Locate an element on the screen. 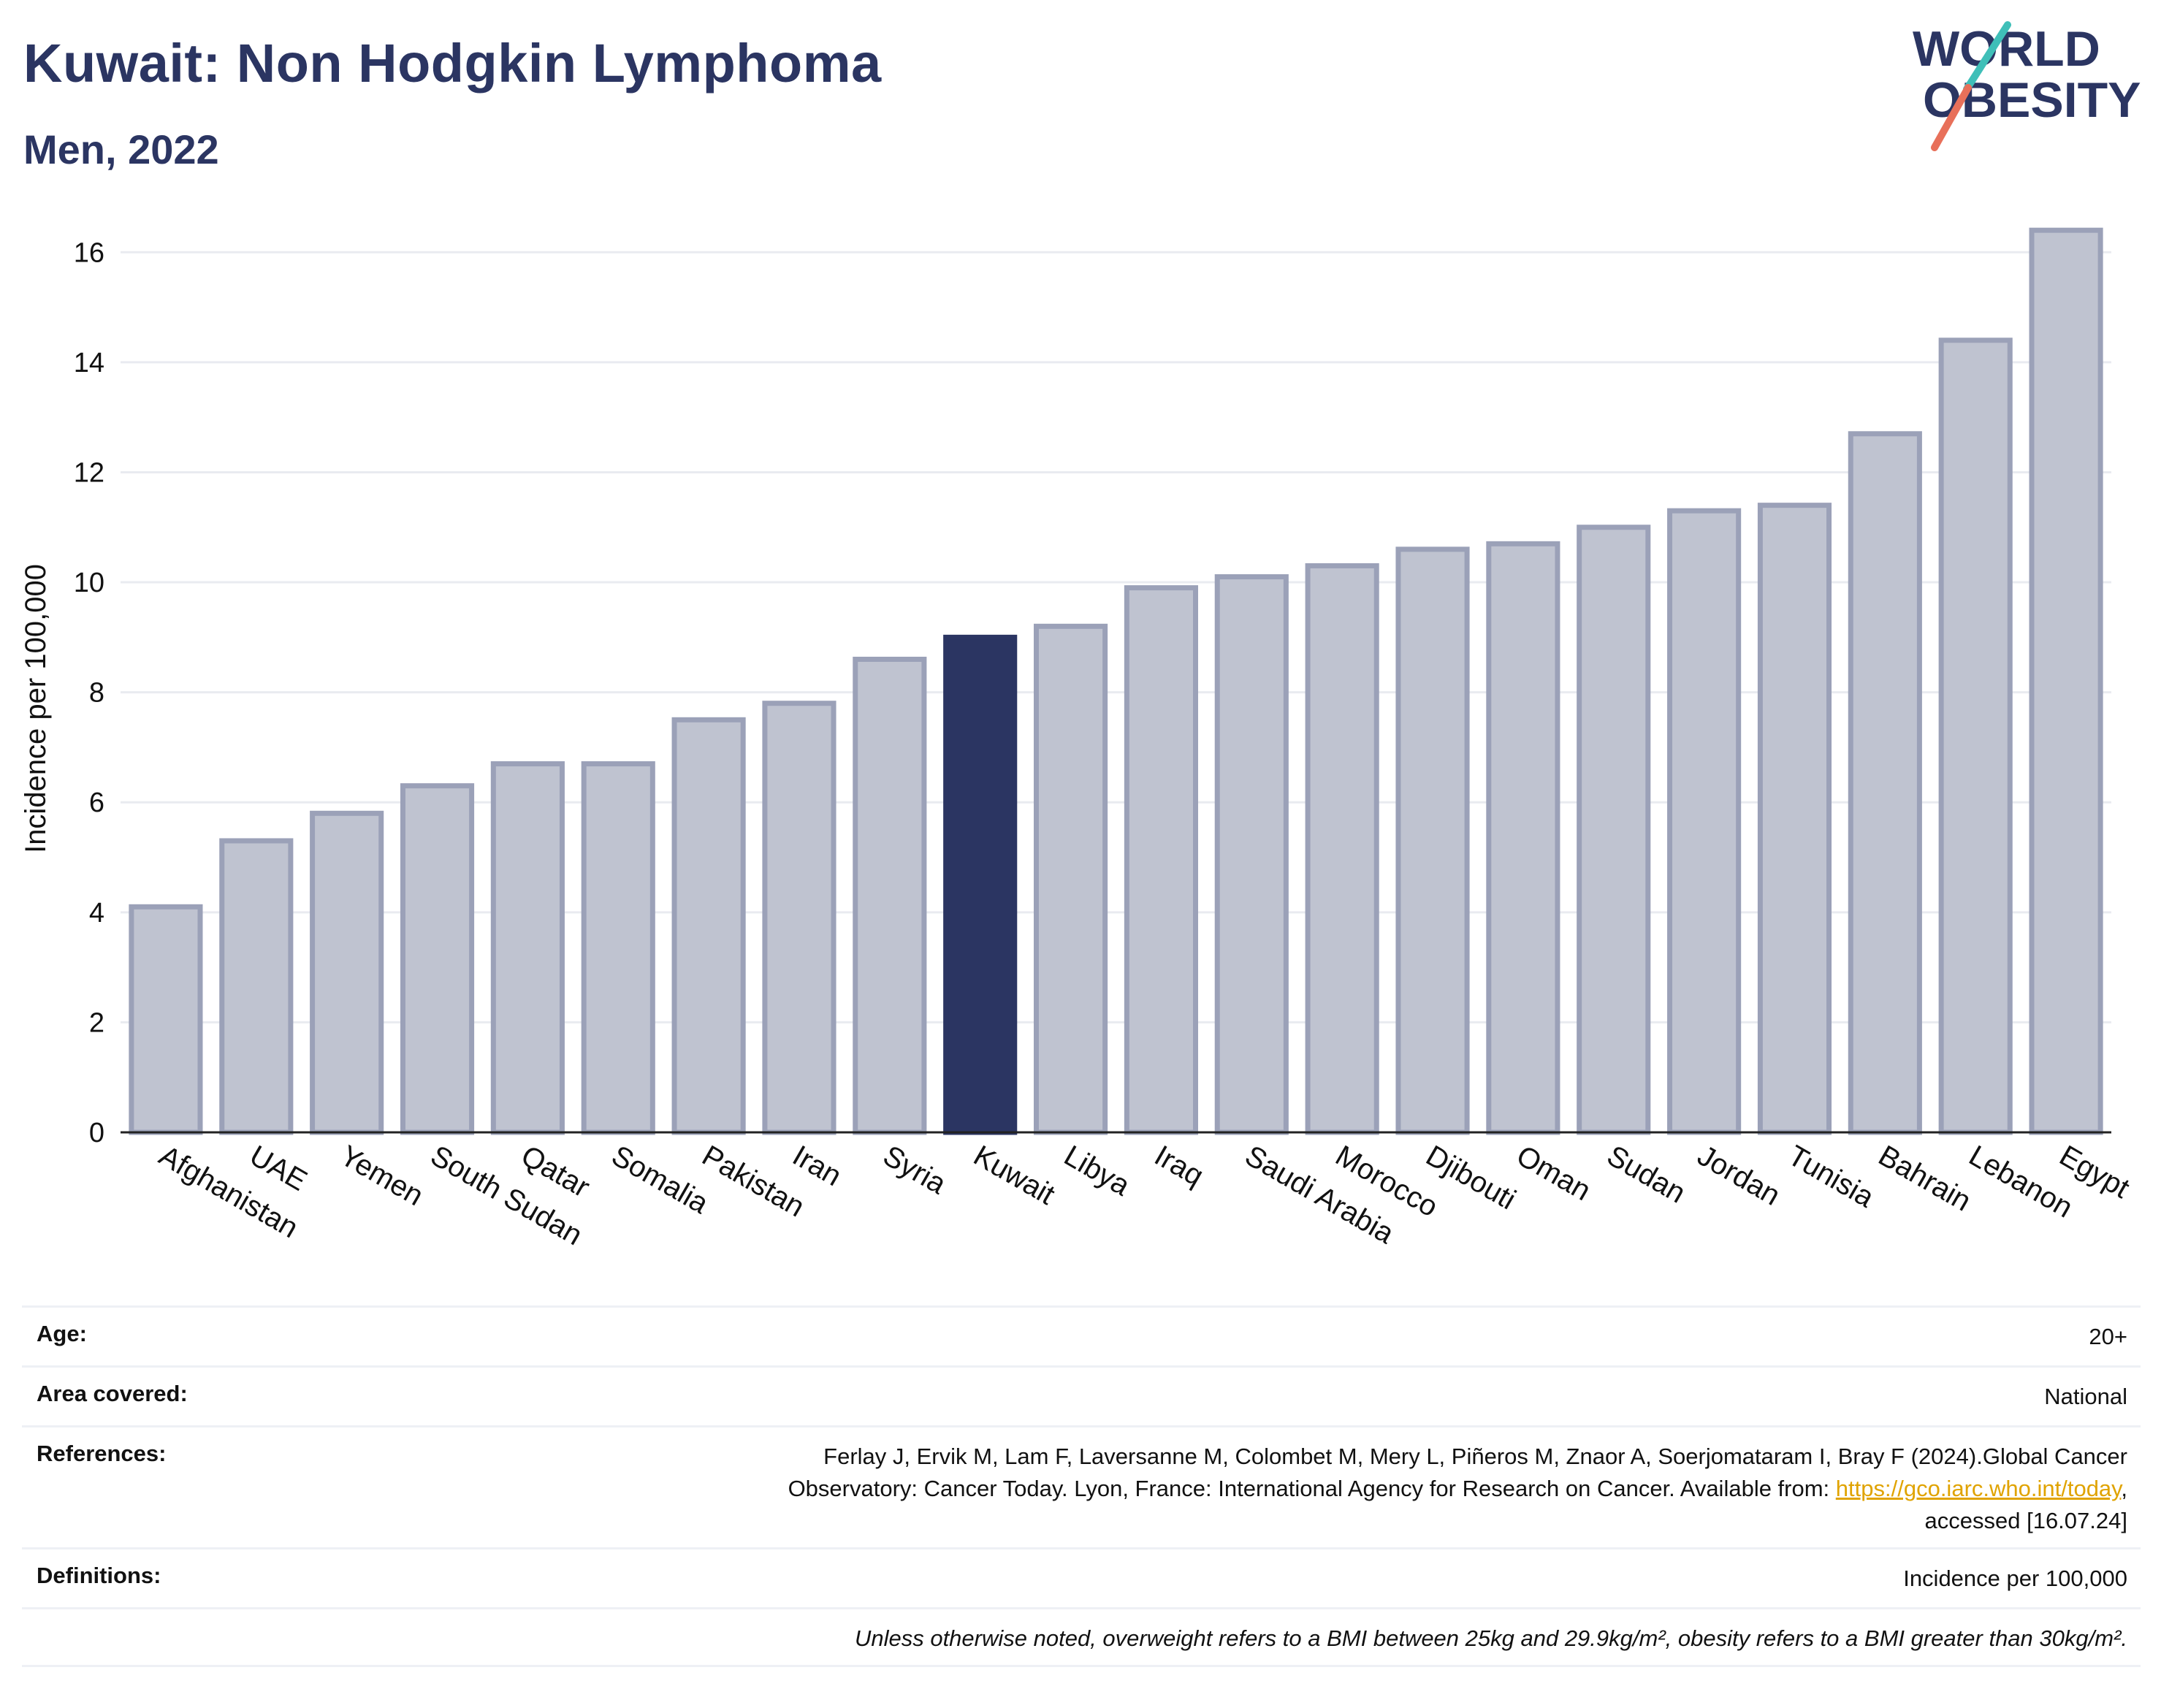  x-tick-label: Somalia is located at coordinates (660, 1180).